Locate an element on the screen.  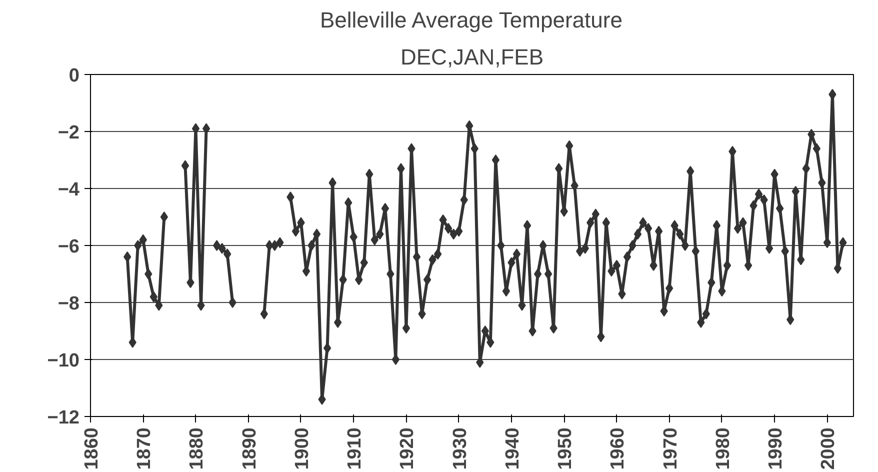
x-tick-label: 1910 is located at coordinates (355, 448).